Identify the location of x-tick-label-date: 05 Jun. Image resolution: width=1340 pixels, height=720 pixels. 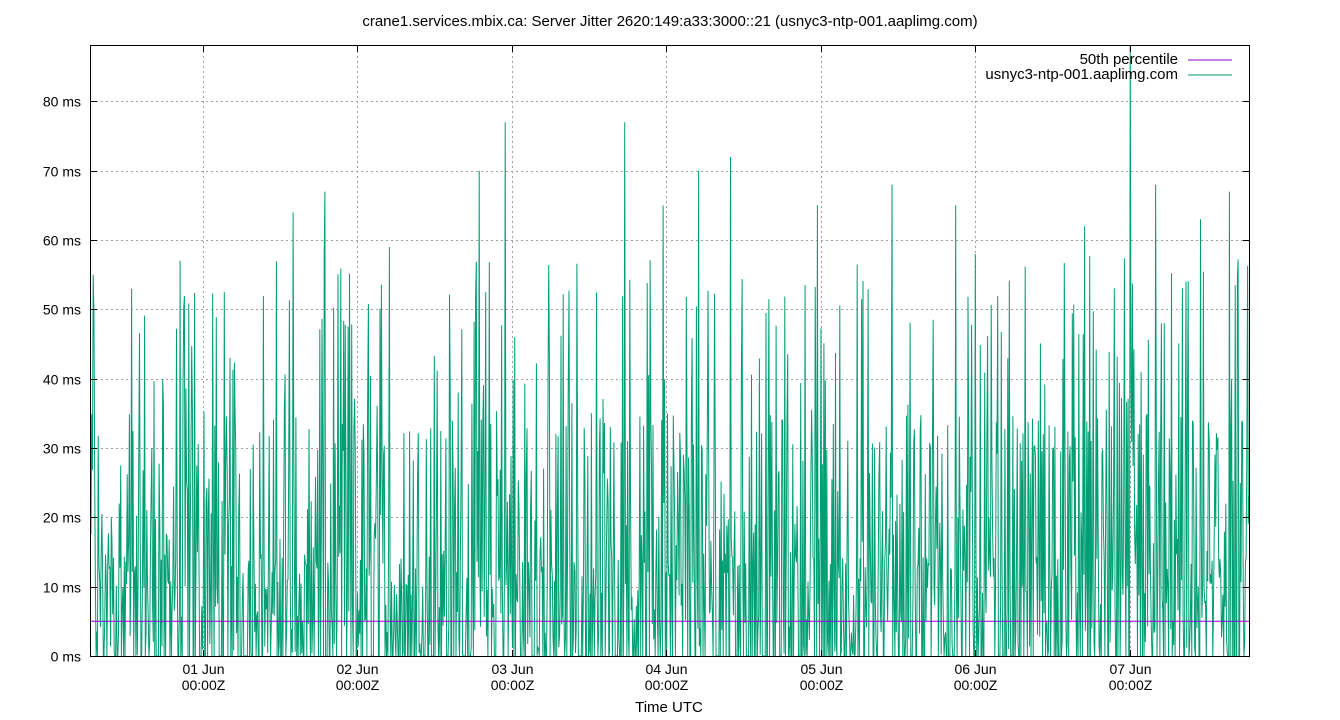
(821, 669).